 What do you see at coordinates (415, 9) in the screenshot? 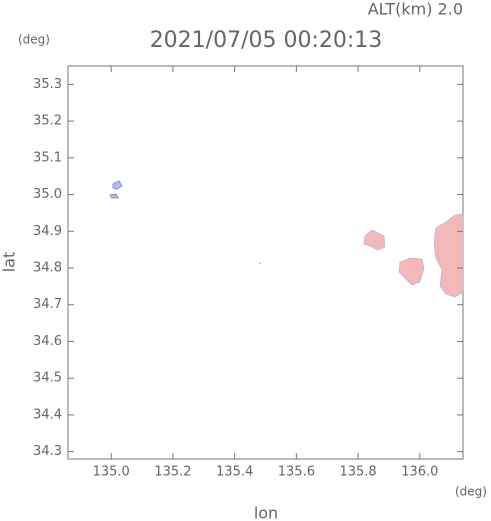
I see `altitude-label: ALT(km) 2.0` at bounding box center [415, 9].